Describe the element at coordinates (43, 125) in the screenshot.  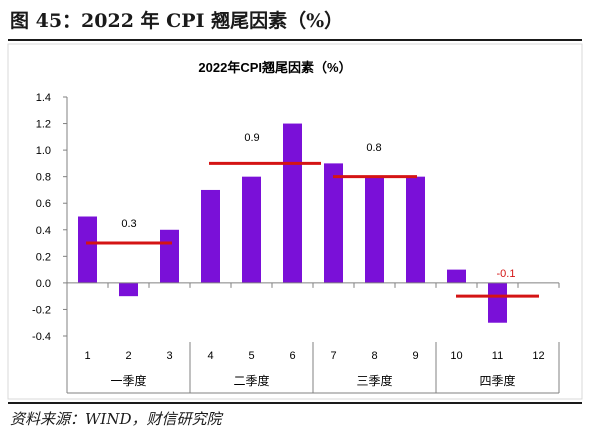
I see `y-tick-label: 1.2` at that location.